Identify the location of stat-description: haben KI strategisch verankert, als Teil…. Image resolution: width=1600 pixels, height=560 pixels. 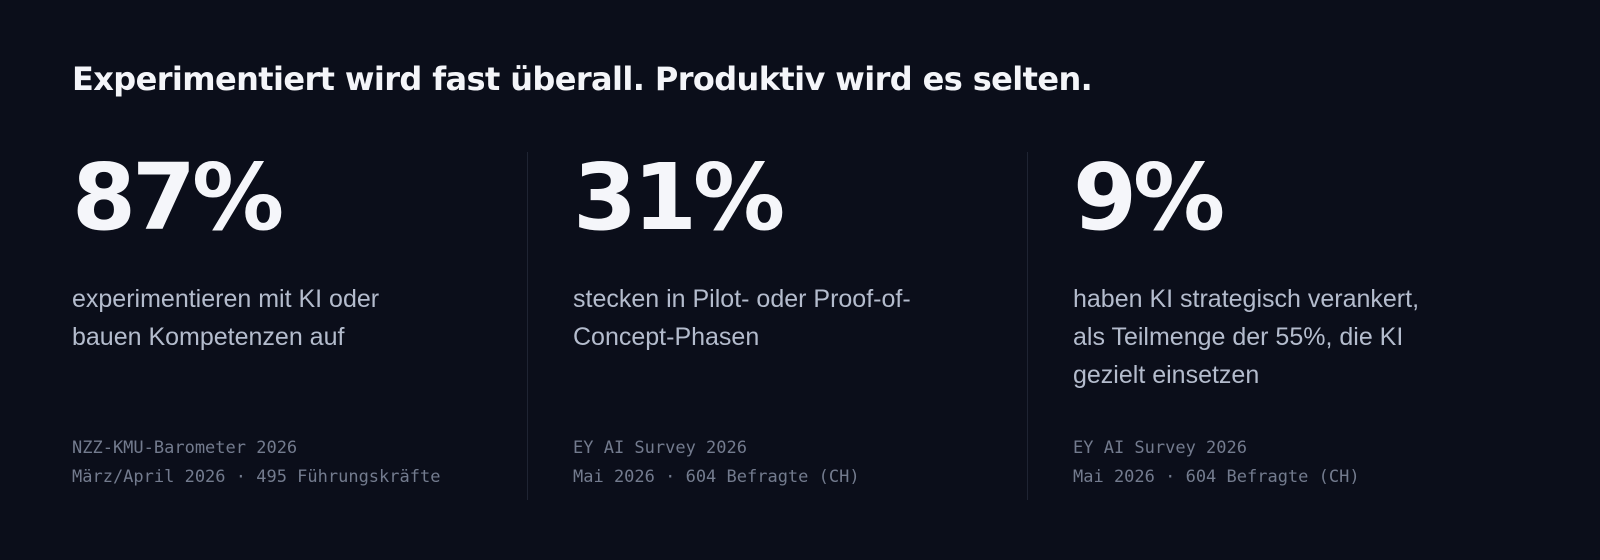
(1246, 337).